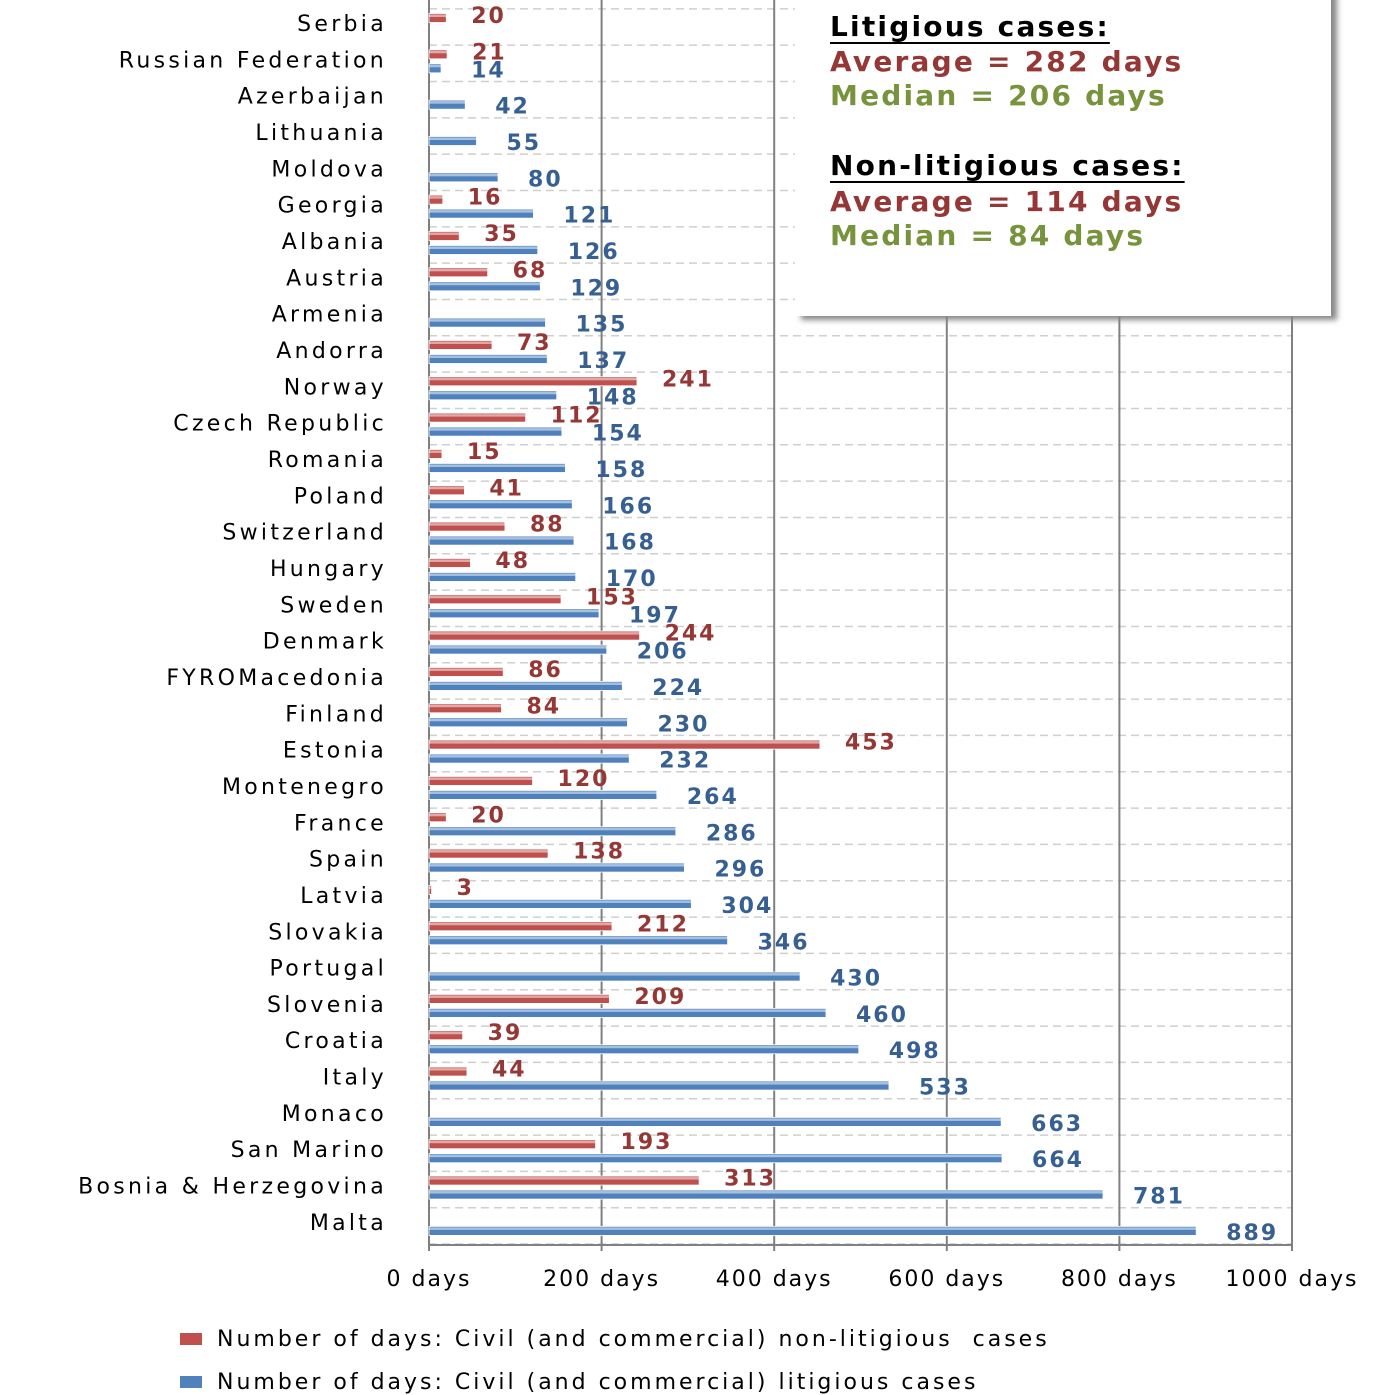 Image resolution: width=1384 pixels, height=1395 pixels. Describe the element at coordinates (336, 714) in the screenshot. I see `y-tick-label: Finland` at that location.